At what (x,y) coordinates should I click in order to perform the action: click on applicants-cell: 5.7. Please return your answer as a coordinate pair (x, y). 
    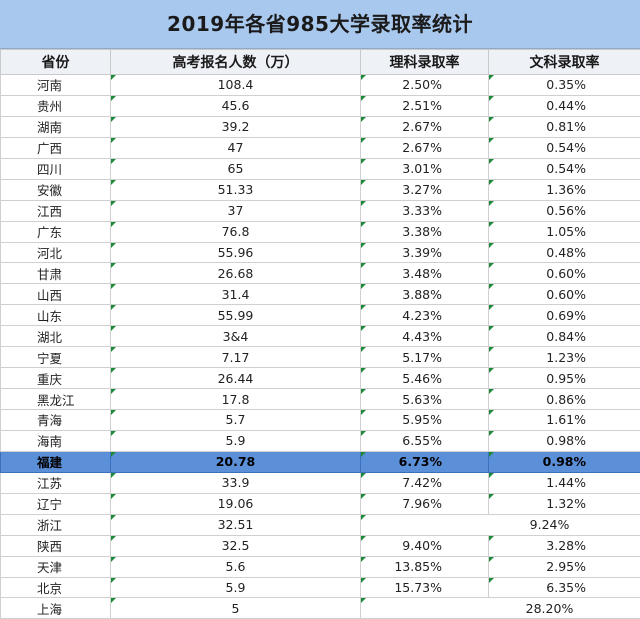
    Looking at the image, I should click on (236, 420).